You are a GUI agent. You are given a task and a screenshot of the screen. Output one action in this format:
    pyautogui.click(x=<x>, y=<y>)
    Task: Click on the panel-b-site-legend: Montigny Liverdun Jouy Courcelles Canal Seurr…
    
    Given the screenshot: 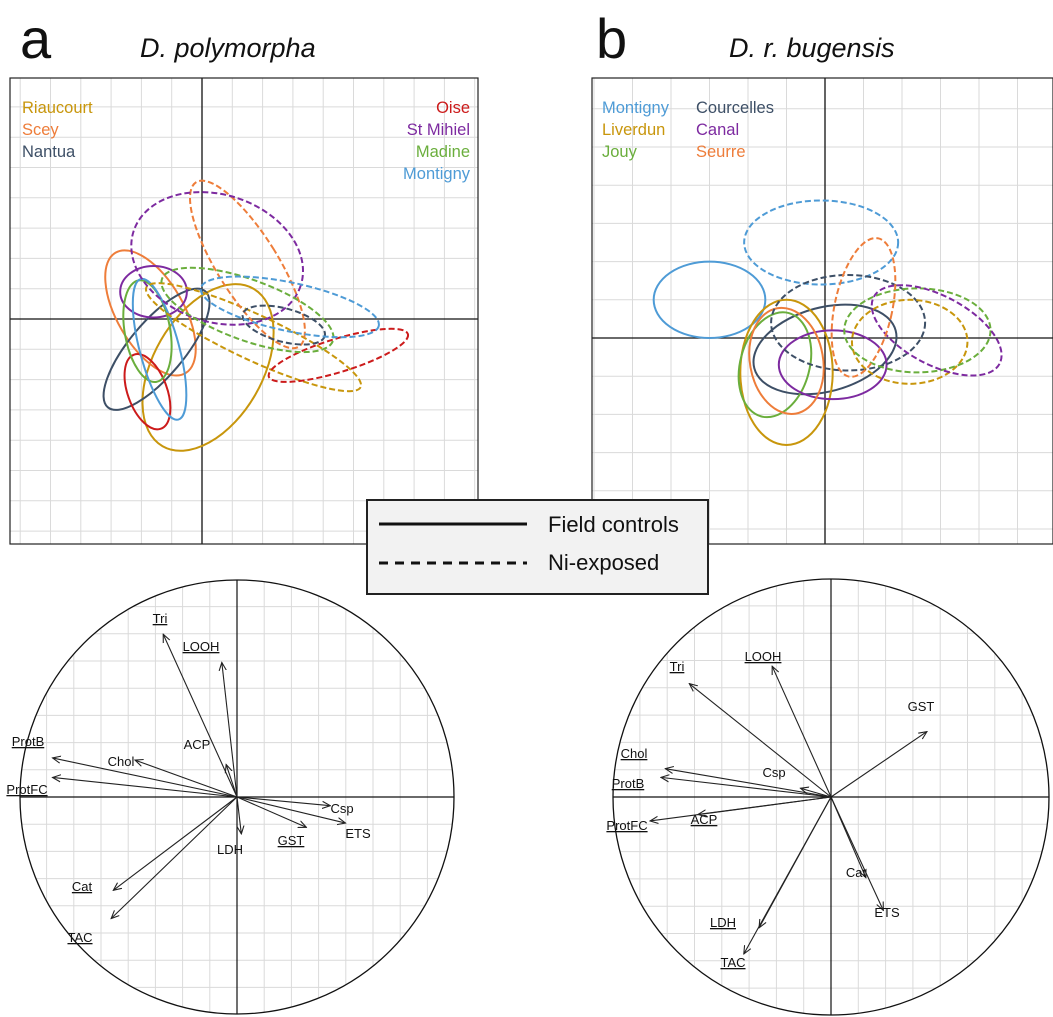 What is the action you would take?
    pyautogui.click(x=688, y=130)
    